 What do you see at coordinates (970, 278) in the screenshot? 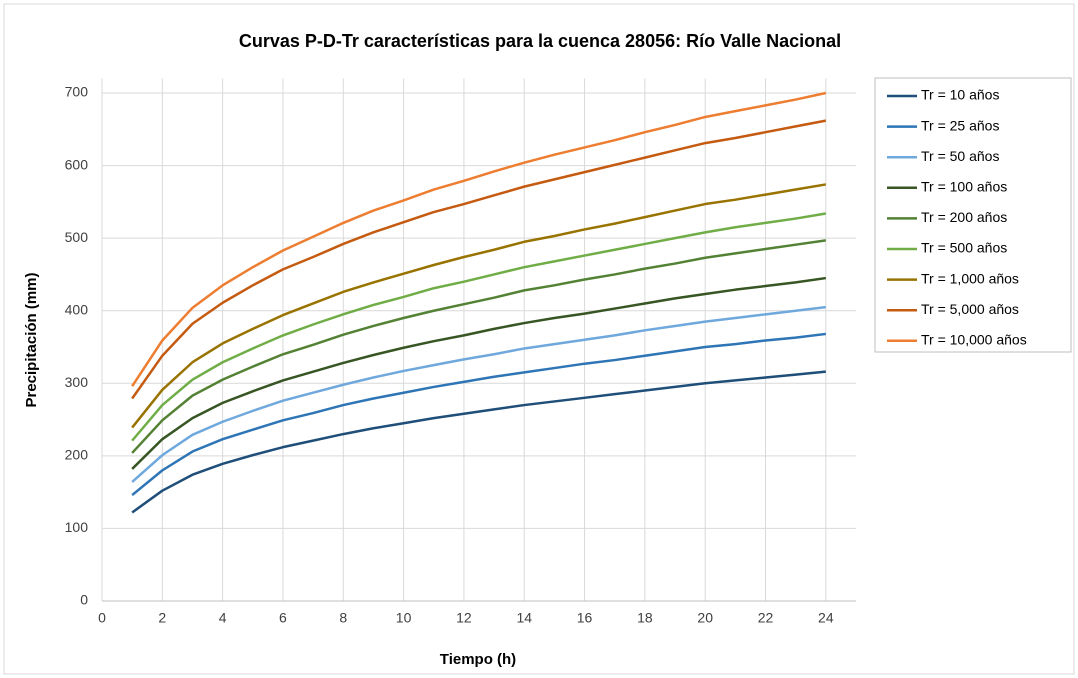
I see `legend-label: Tr = 1,000 años` at bounding box center [970, 278].